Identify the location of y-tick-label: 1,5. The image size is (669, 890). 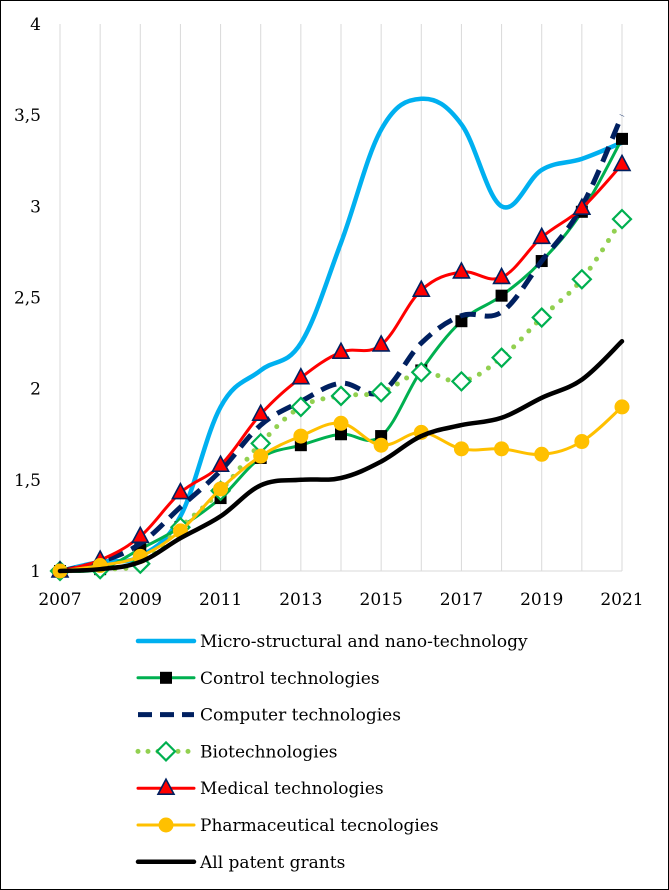
(27, 481).